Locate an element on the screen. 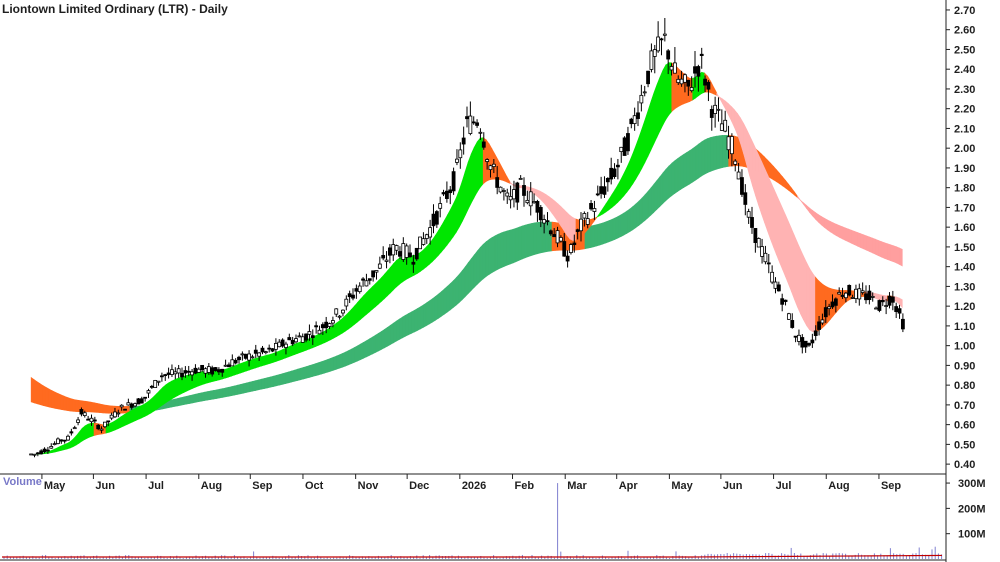 The width and height of the screenshot is (1000, 562). price-tick-label: 2.40 is located at coordinates (964, 70).